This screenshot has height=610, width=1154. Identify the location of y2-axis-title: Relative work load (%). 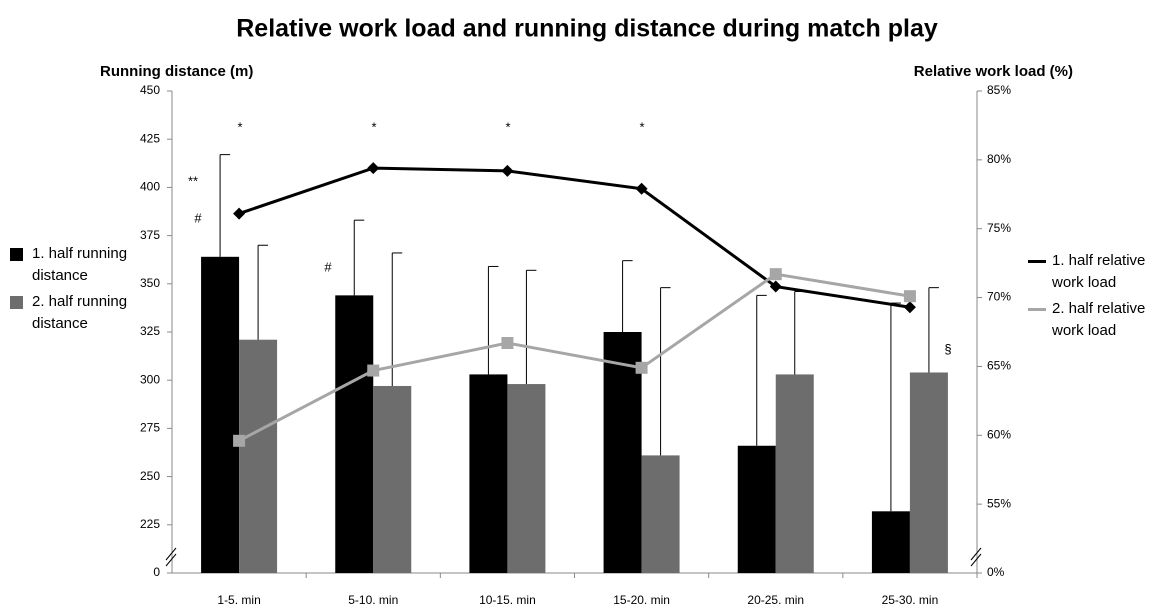
(993, 71).